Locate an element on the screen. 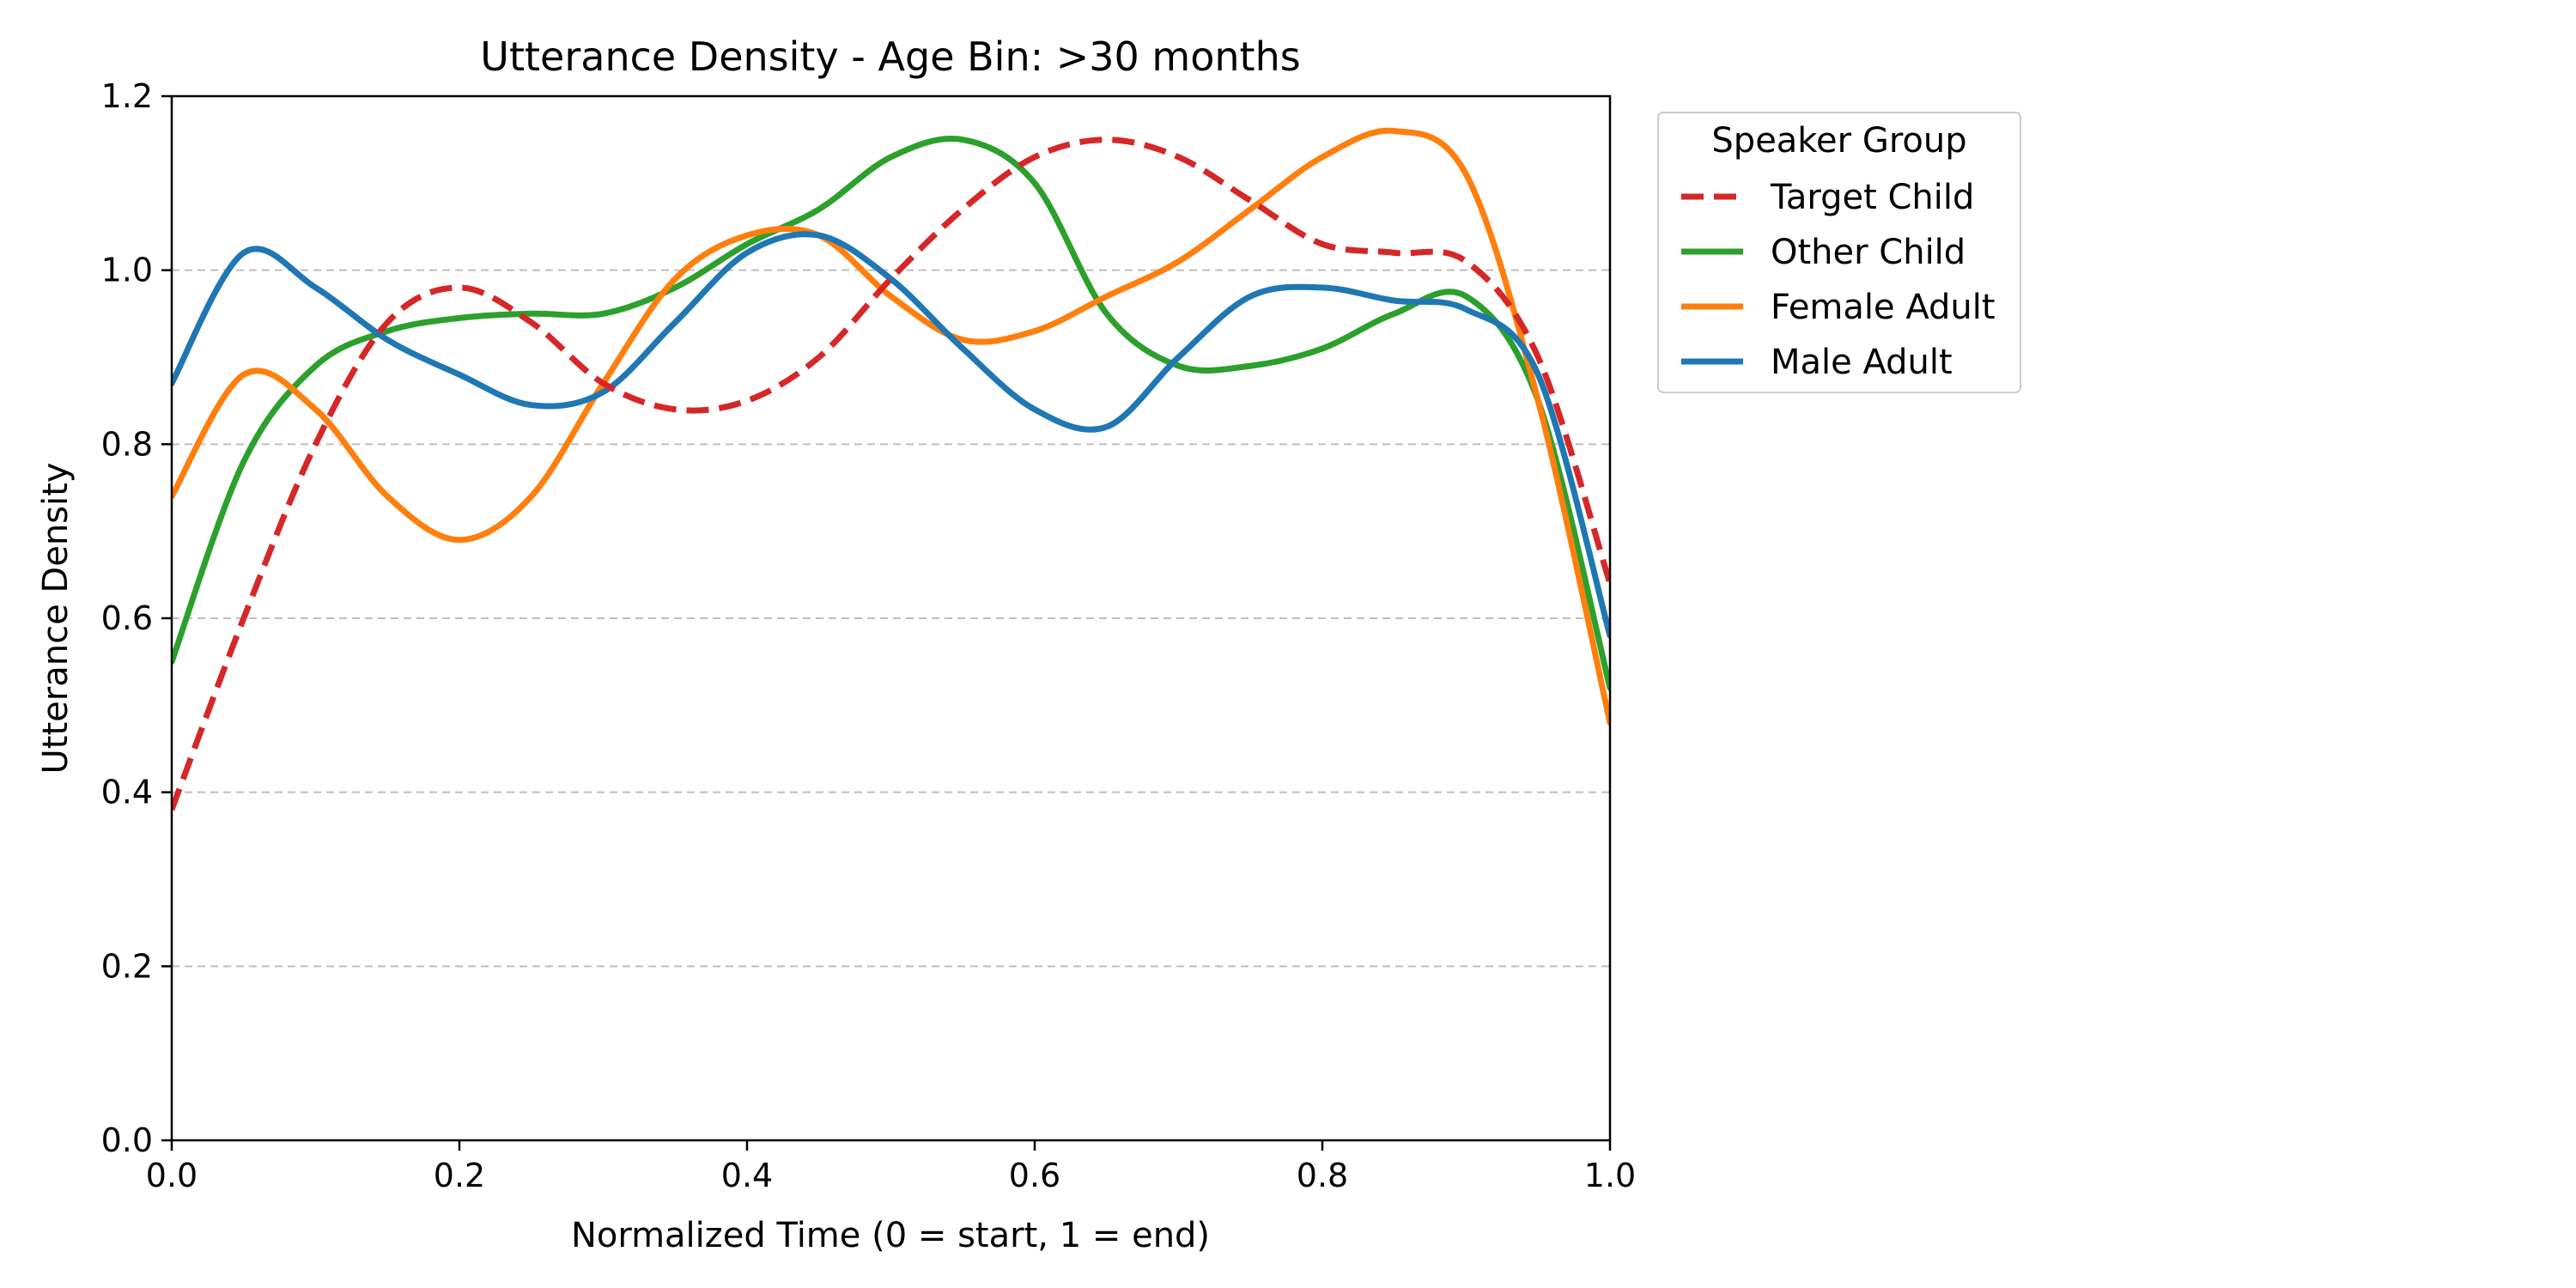 Image resolution: width=2576 pixels, height=1288 pixels. x-tick-label: 1.0 is located at coordinates (1610, 1175).